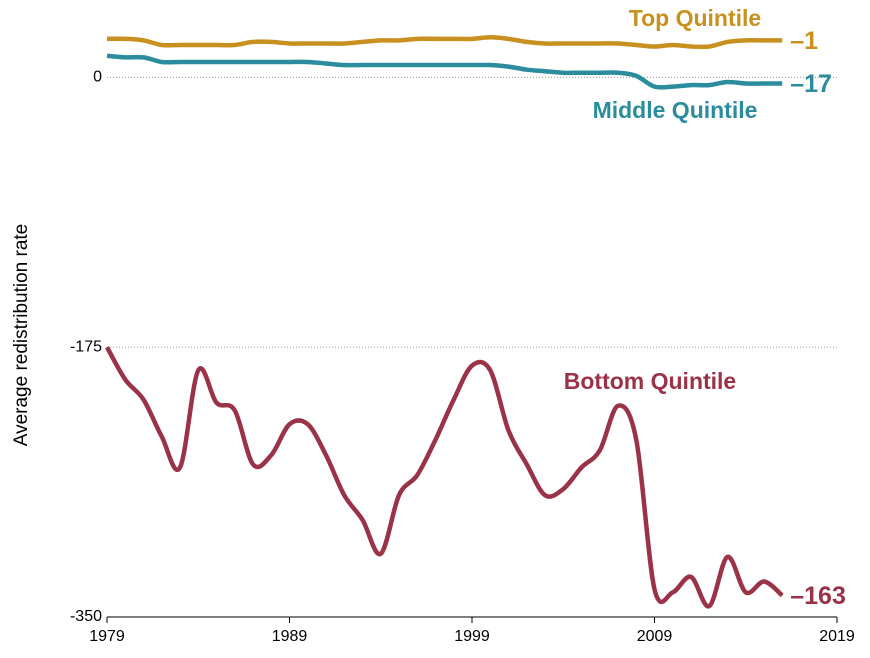 The image size is (870, 658). What do you see at coordinates (837, 636) in the screenshot?
I see `x-tick-label: 2019` at bounding box center [837, 636].